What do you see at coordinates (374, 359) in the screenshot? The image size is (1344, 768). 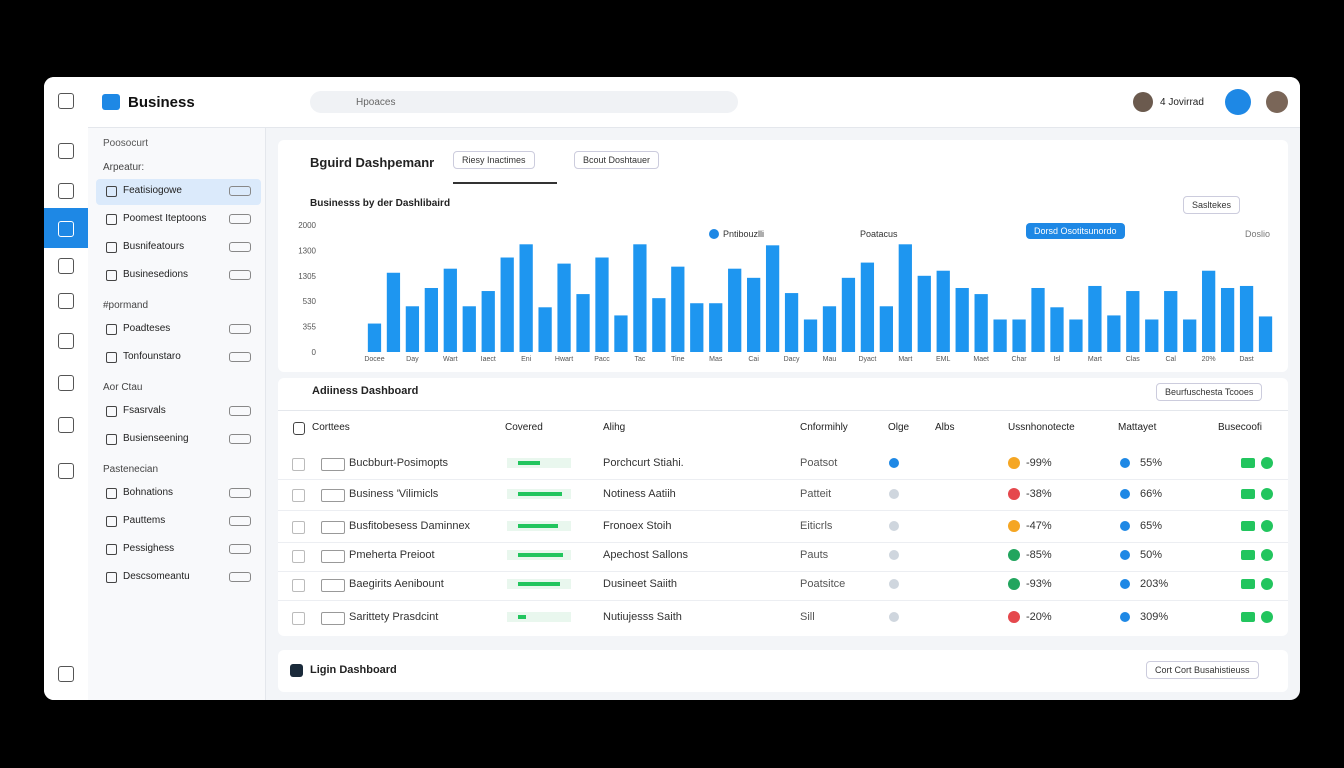 I see `x-tick-label: Docee` at bounding box center [374, 359].